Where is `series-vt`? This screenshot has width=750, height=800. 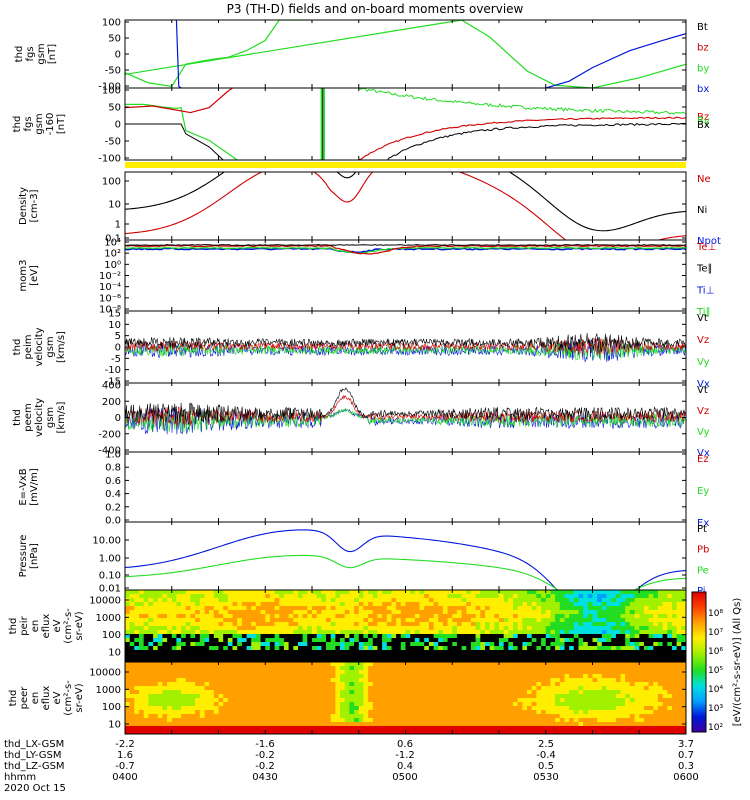
series-vt is located at coordinates (405, 343).